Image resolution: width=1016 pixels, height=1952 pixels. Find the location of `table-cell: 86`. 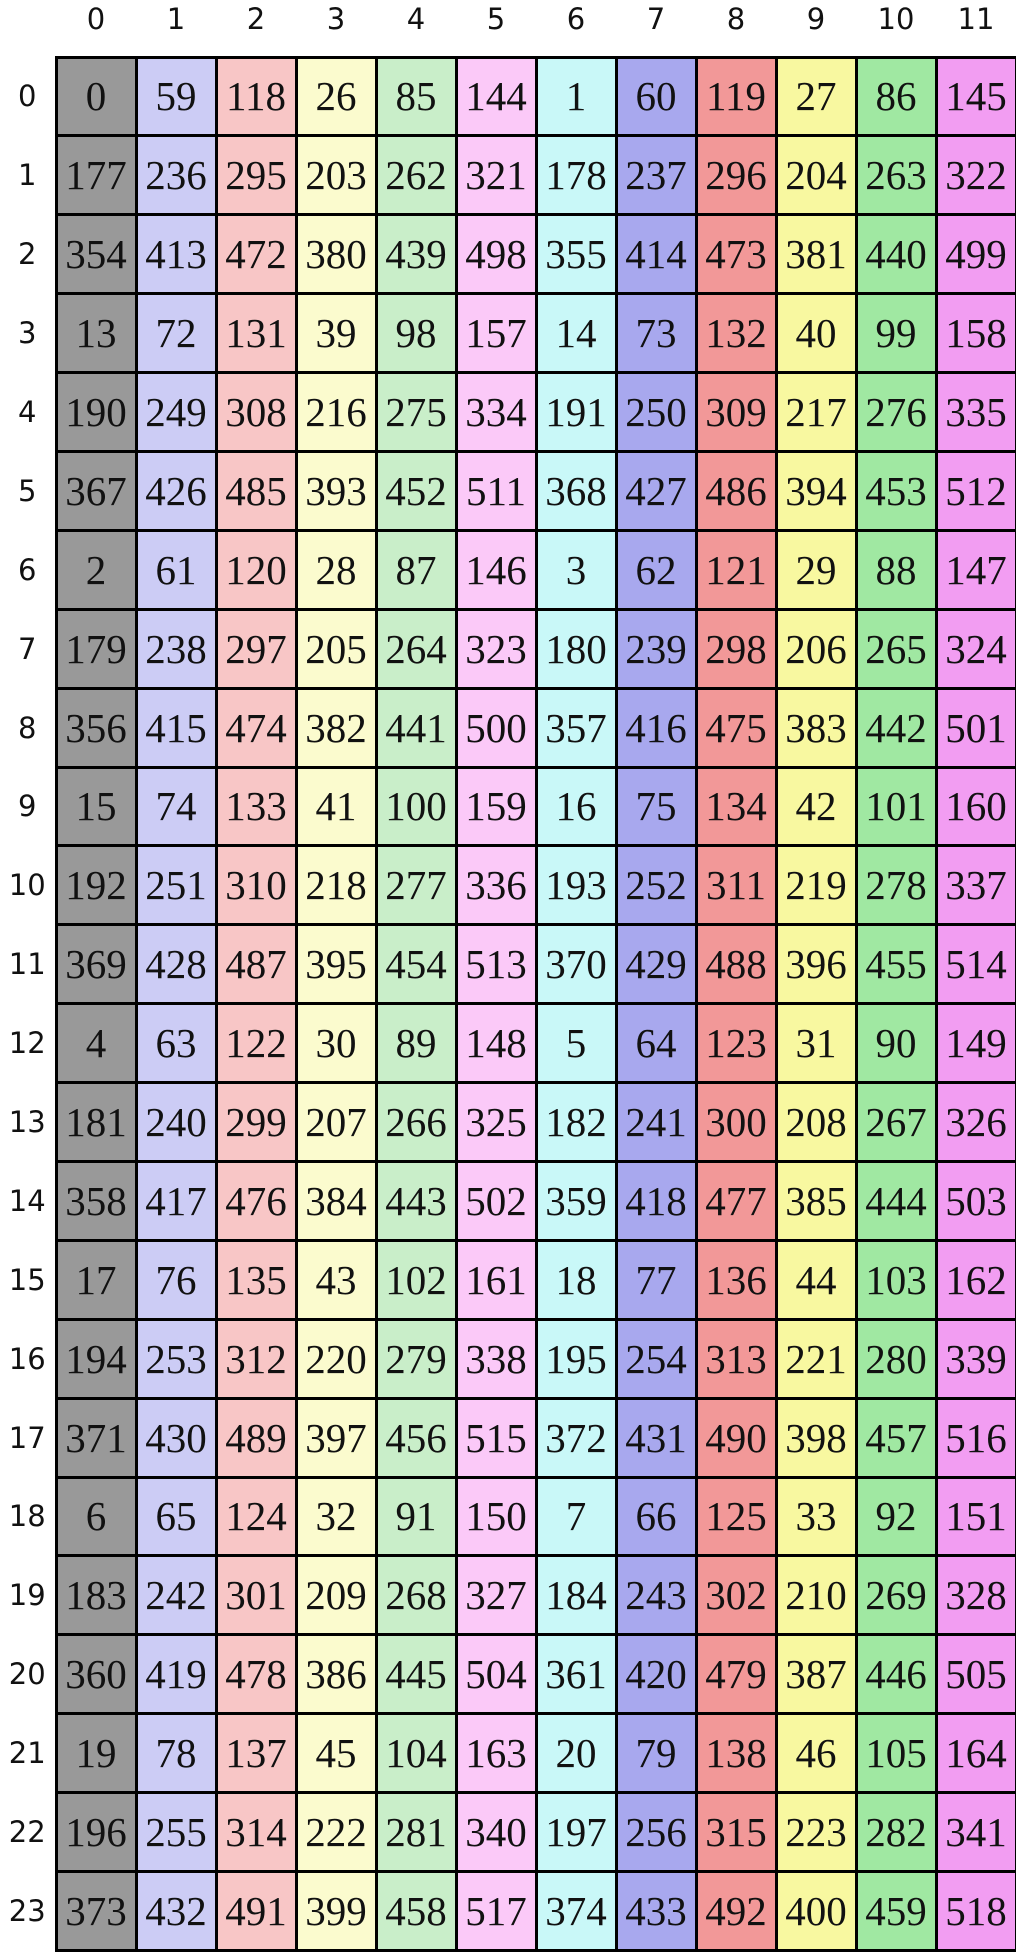

table-cell: 86 is located at coordinates (896, 96).